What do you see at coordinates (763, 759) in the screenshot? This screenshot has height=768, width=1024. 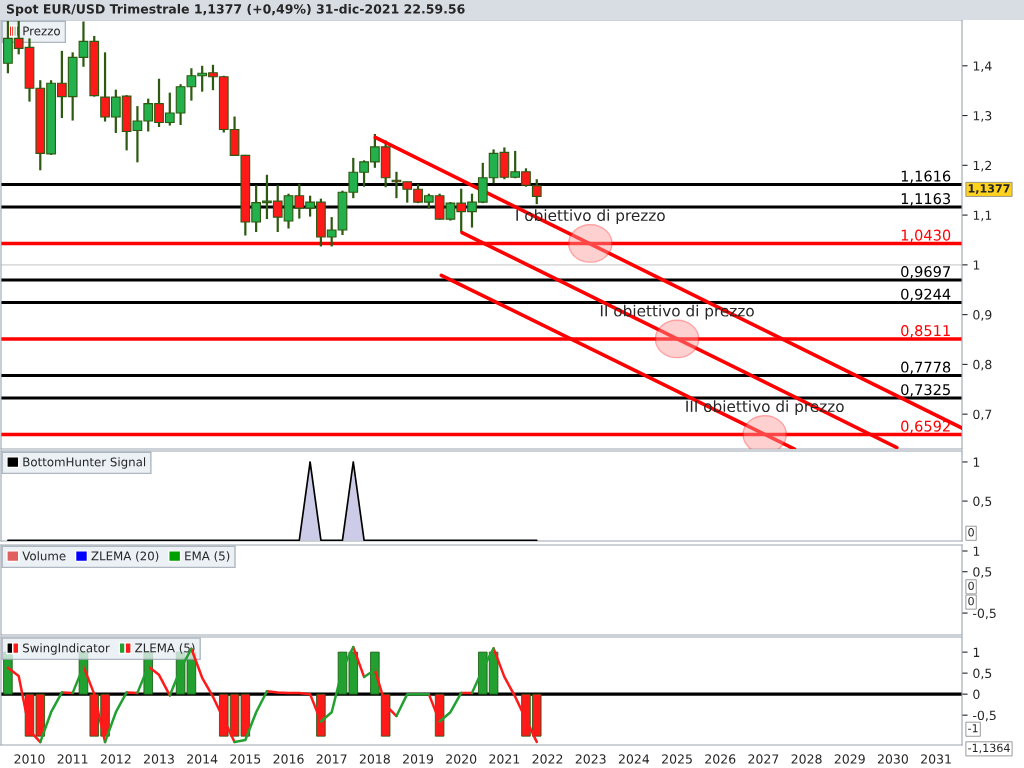 I see `x-tick-label: 2027` at bounding box center [763, 759].